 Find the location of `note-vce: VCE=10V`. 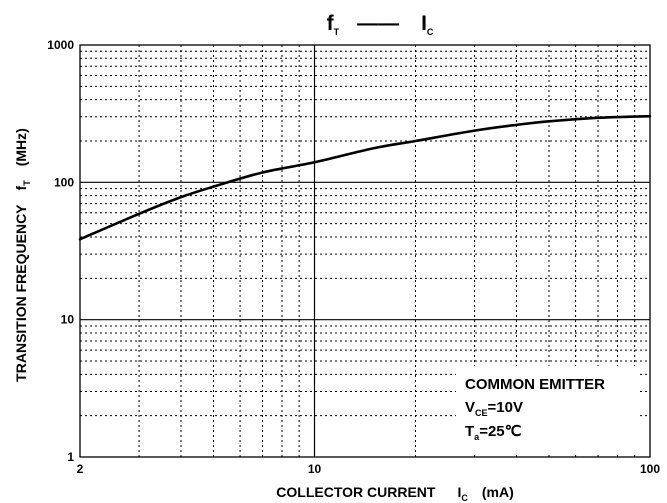

note-vce: VCE=10V is located at coordinates (494, 408).